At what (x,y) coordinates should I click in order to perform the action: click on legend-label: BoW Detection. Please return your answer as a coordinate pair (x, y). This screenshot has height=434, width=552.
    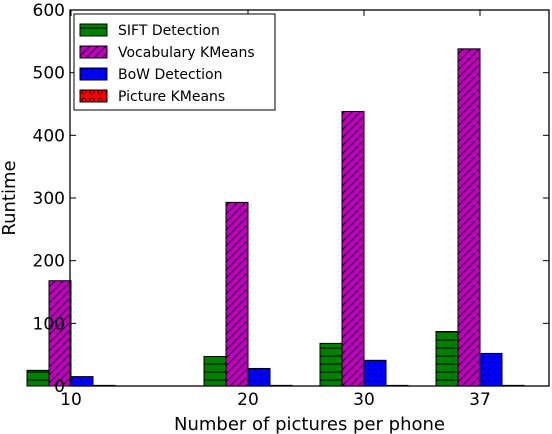
    Looking at the image, I should click on (170, 75).